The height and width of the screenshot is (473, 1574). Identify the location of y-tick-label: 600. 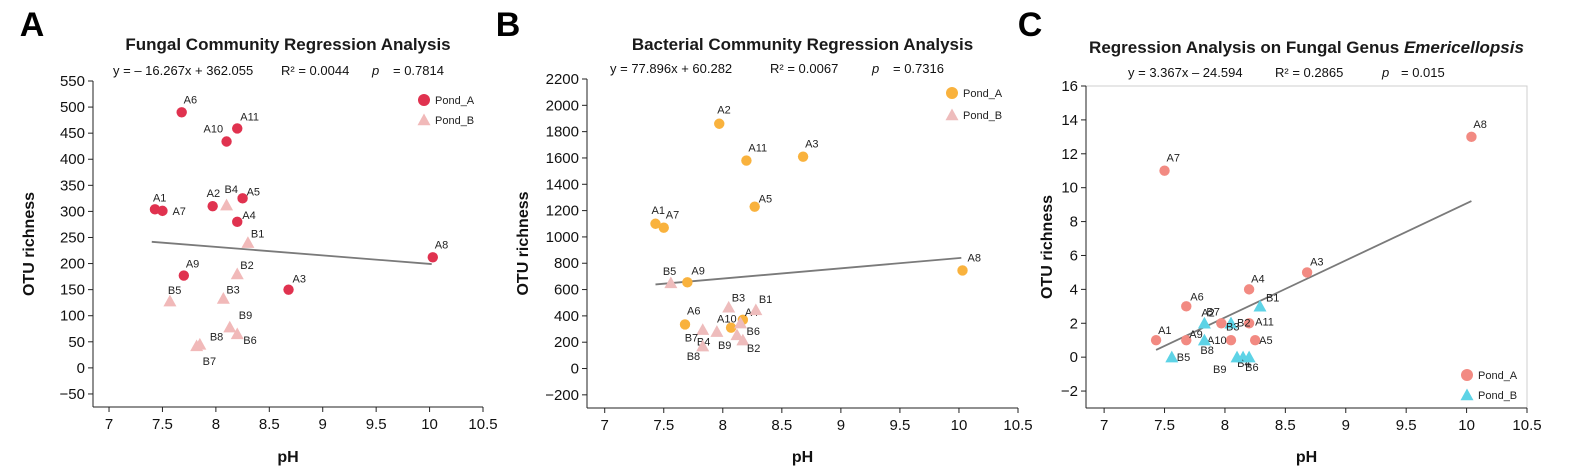
(566, 290).